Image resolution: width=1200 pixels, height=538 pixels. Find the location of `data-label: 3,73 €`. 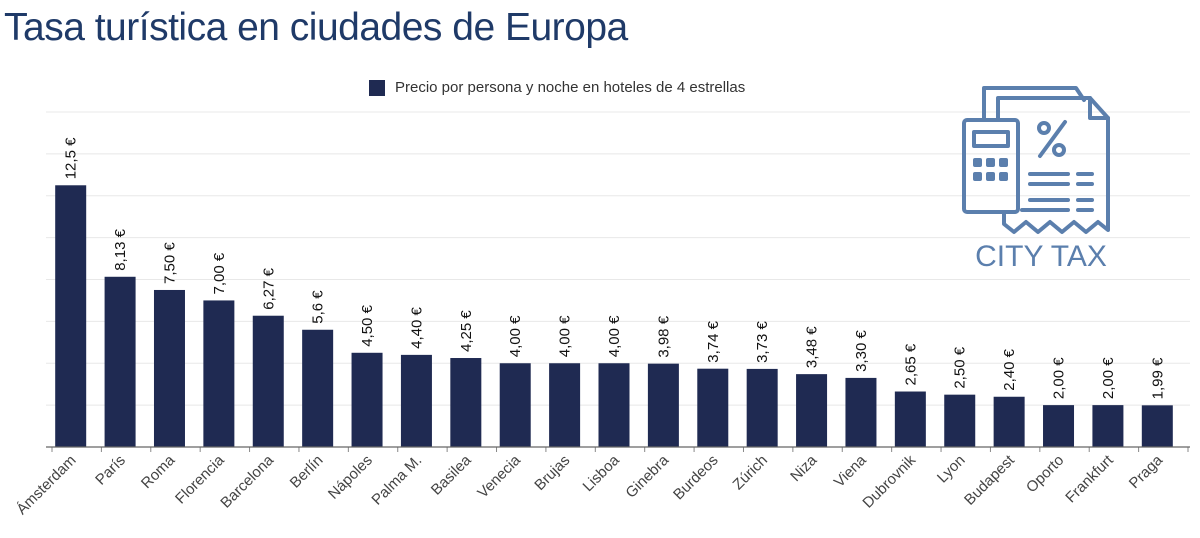

data-label: 3,73 € is located at coordinates (762, 342).